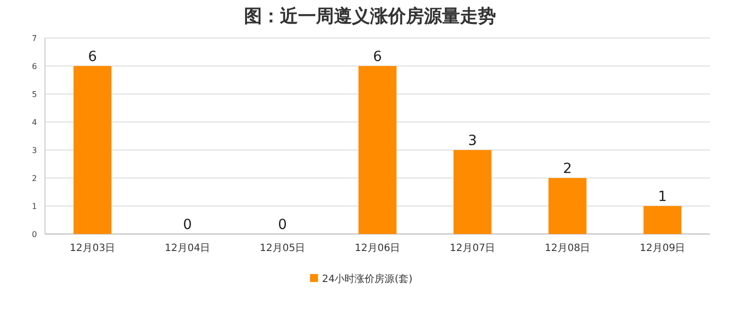  Describe the element at coordinates (367, 279) in the screenshot. I see `legend-label: 24小时涨价房源(套)` at that location.